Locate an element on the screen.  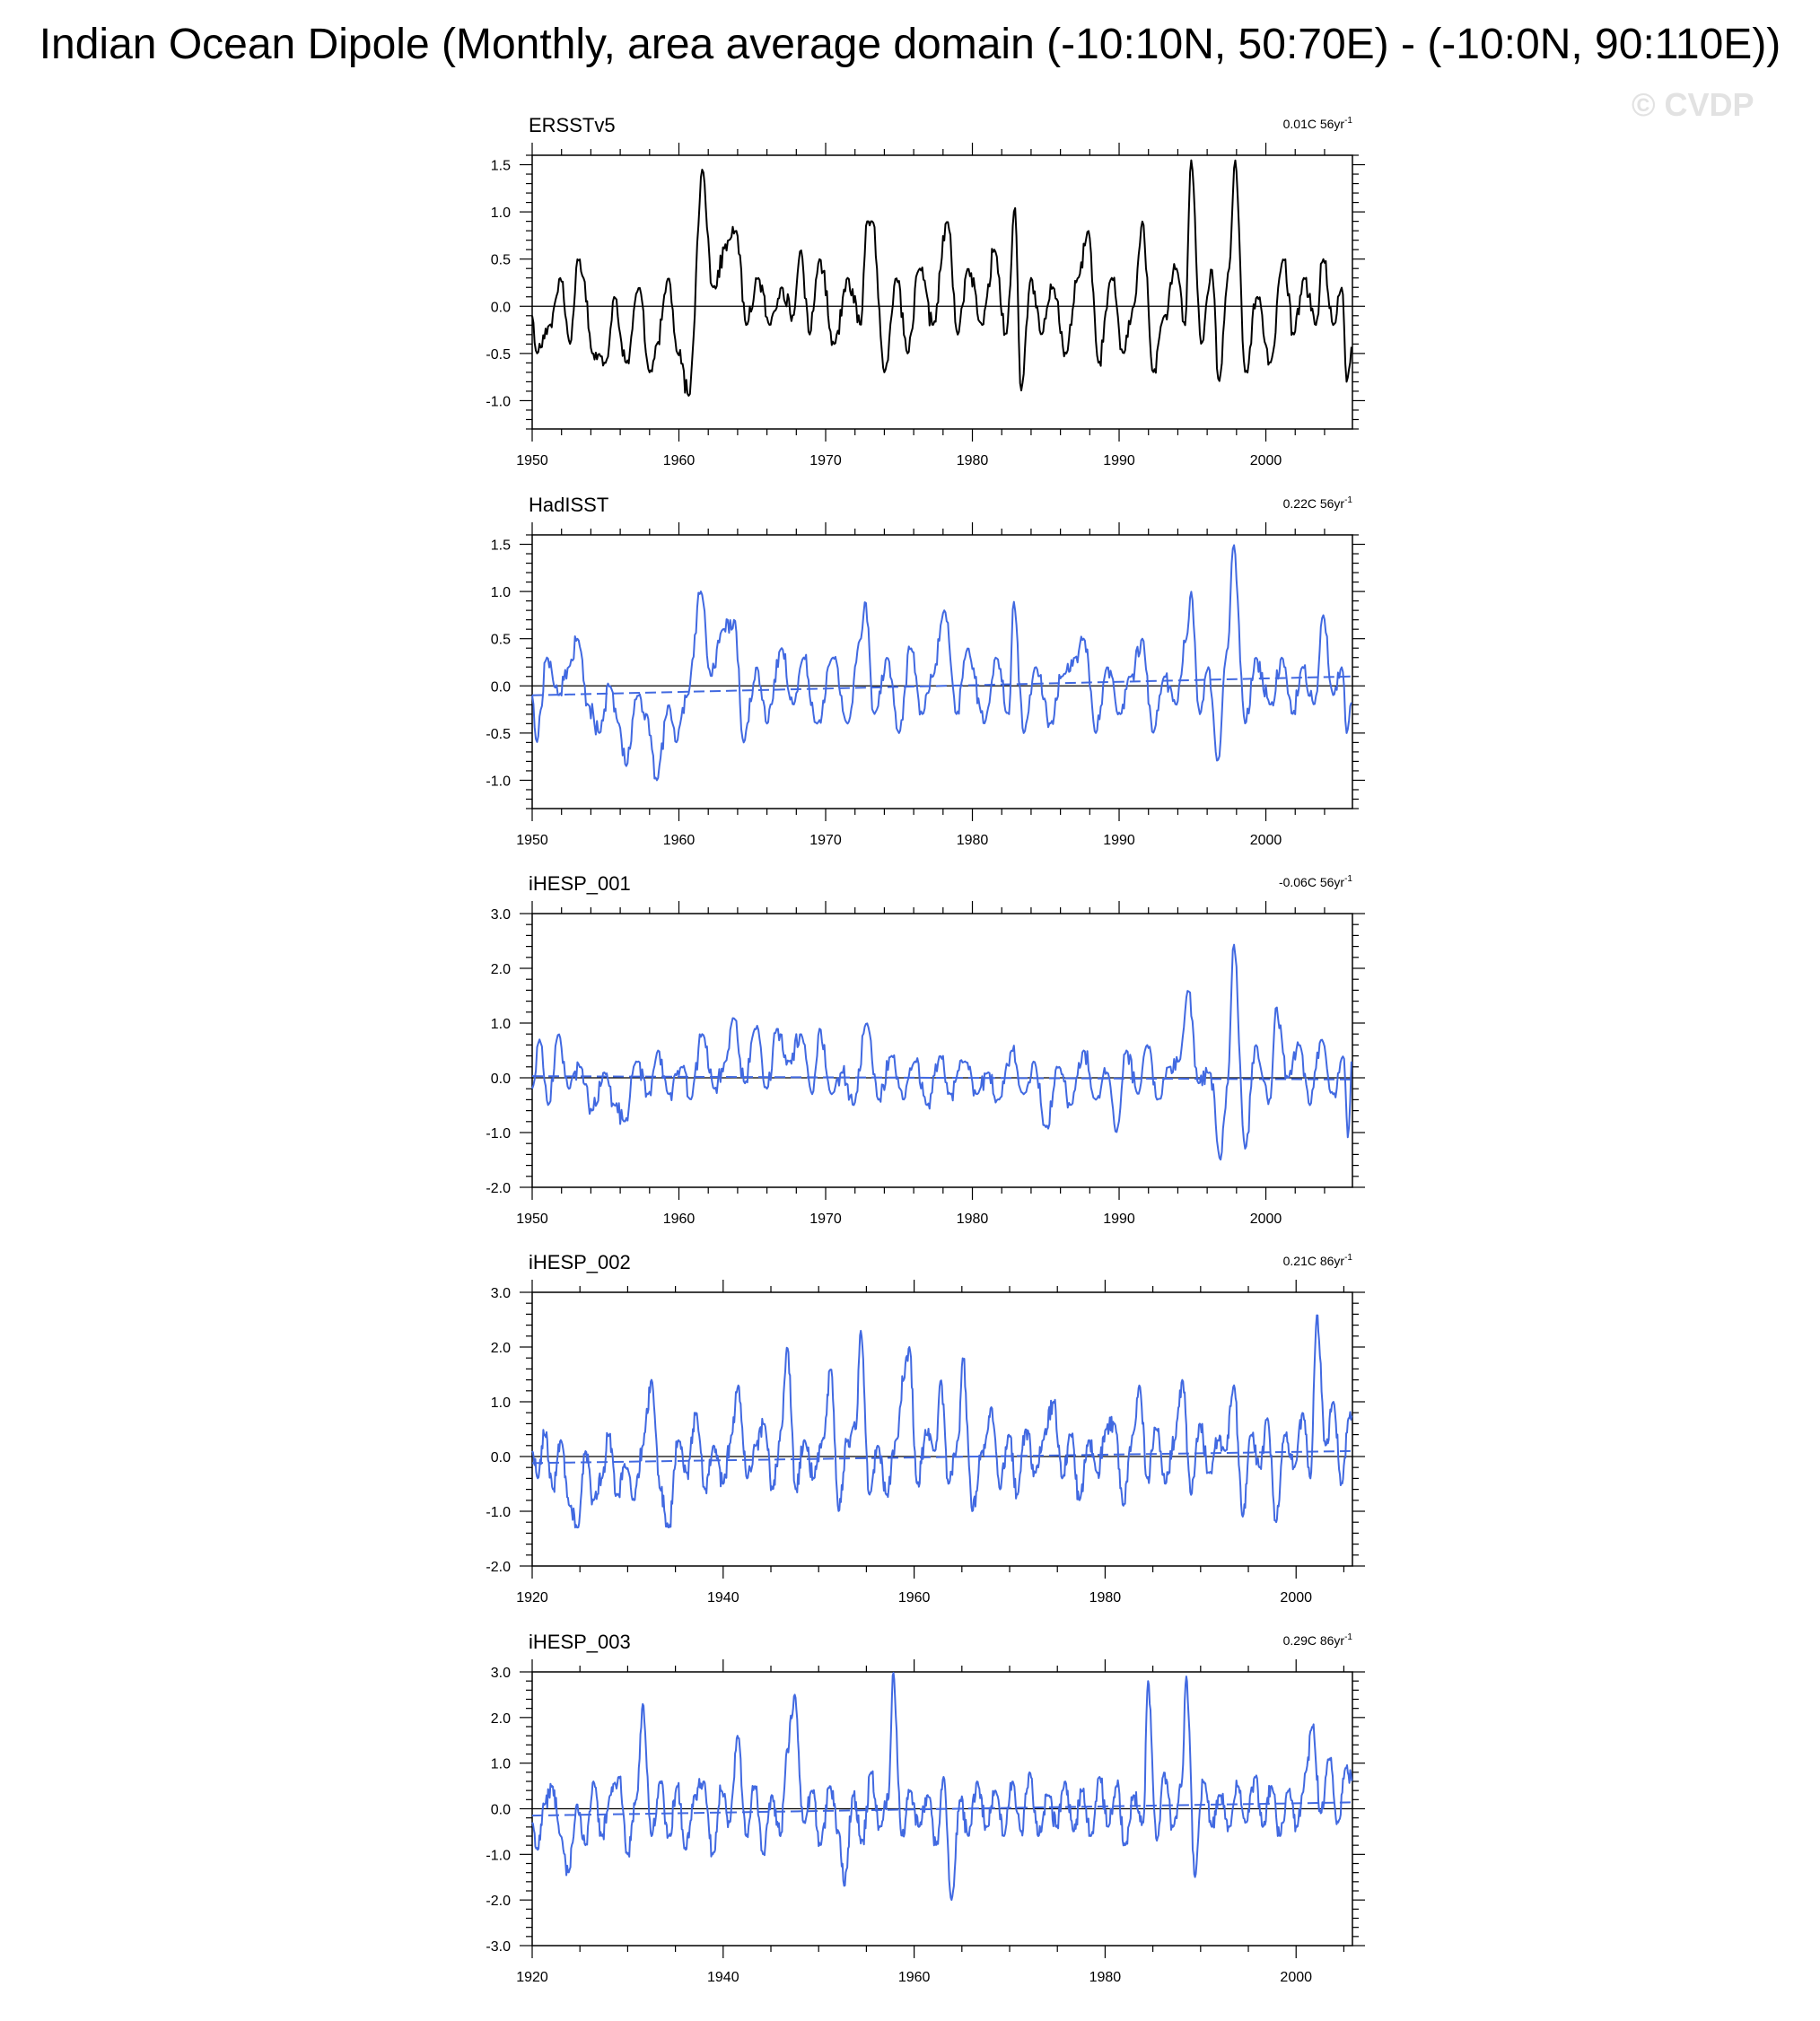
trend-annotation: 0.21C 86yr-1 is located at coordinates (1318, 1261).